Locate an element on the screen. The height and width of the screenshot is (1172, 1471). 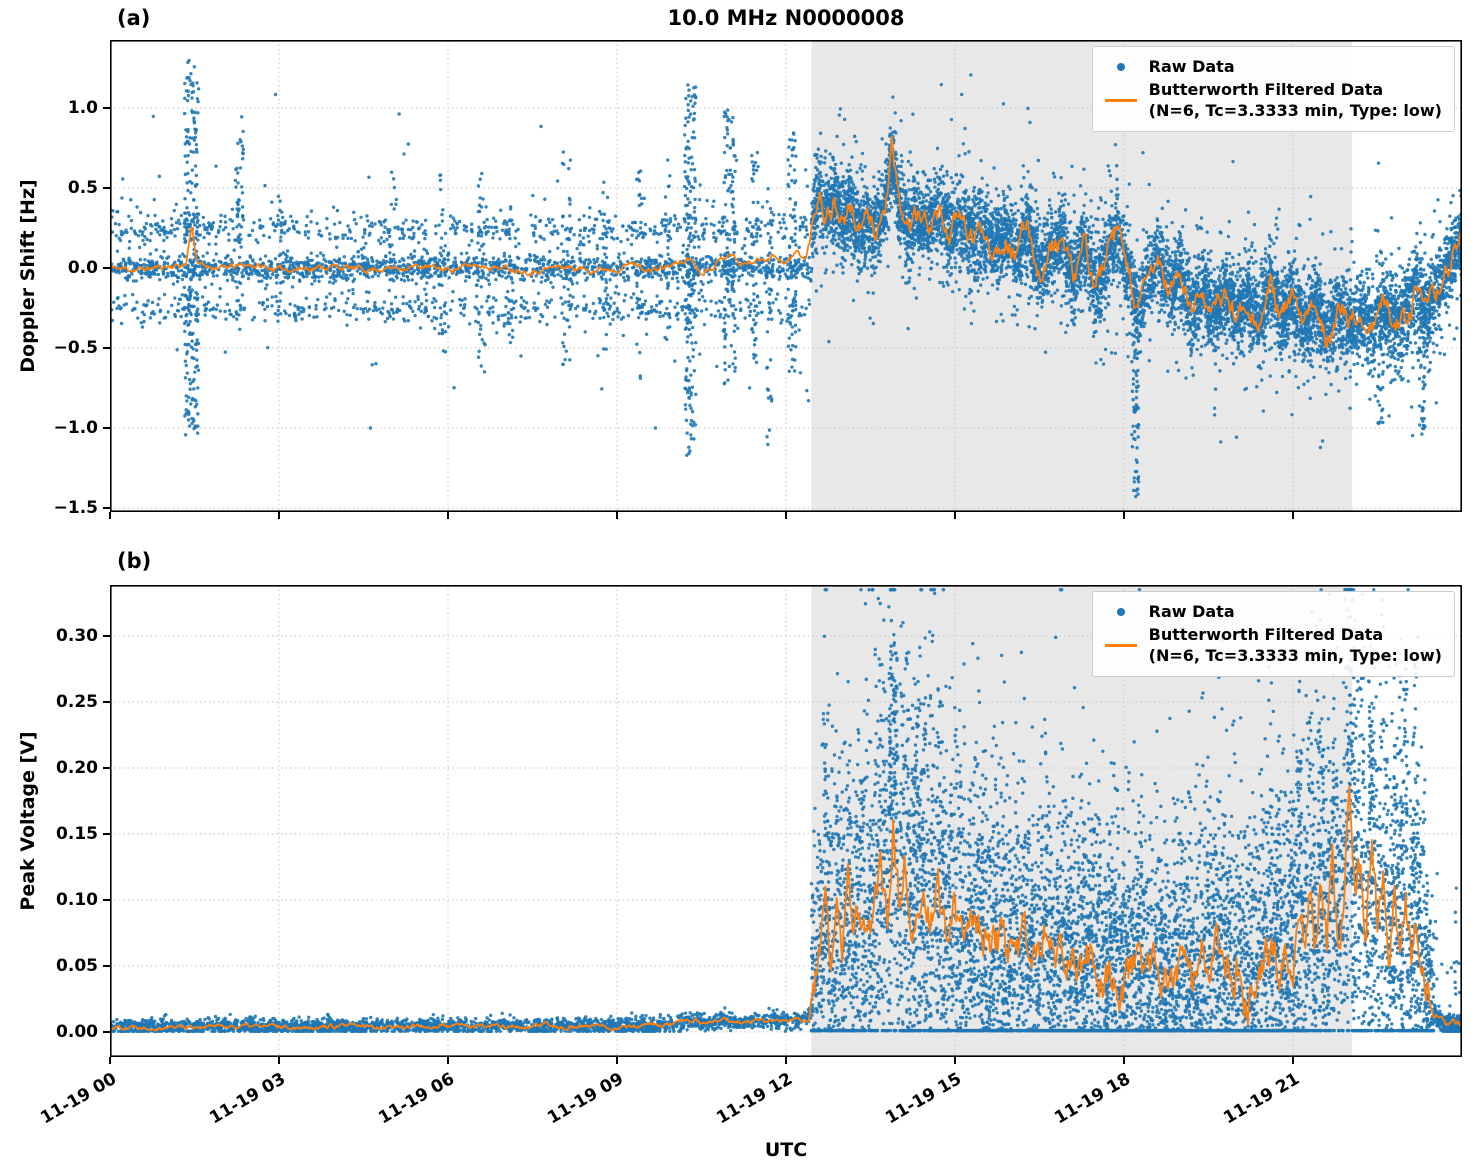
panel-b-tag: (b) is located at coordinates (134, 561).